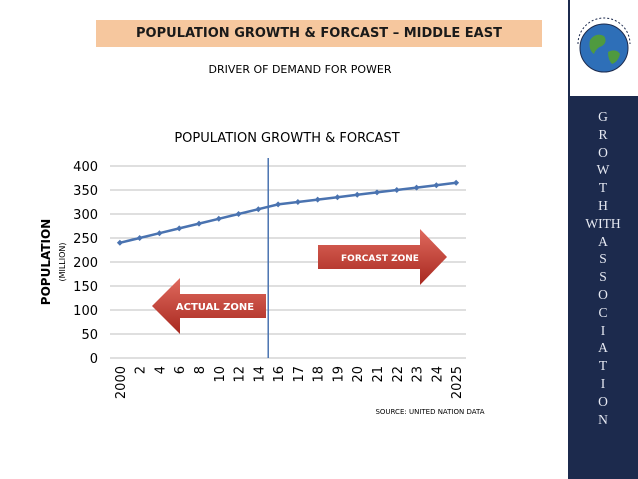 This screenshot has height=479, width=638. What do you see at coordinates (378, 374) in the screenshot?
I see `x-tick-label: 21` at bounding box center [378, 374].